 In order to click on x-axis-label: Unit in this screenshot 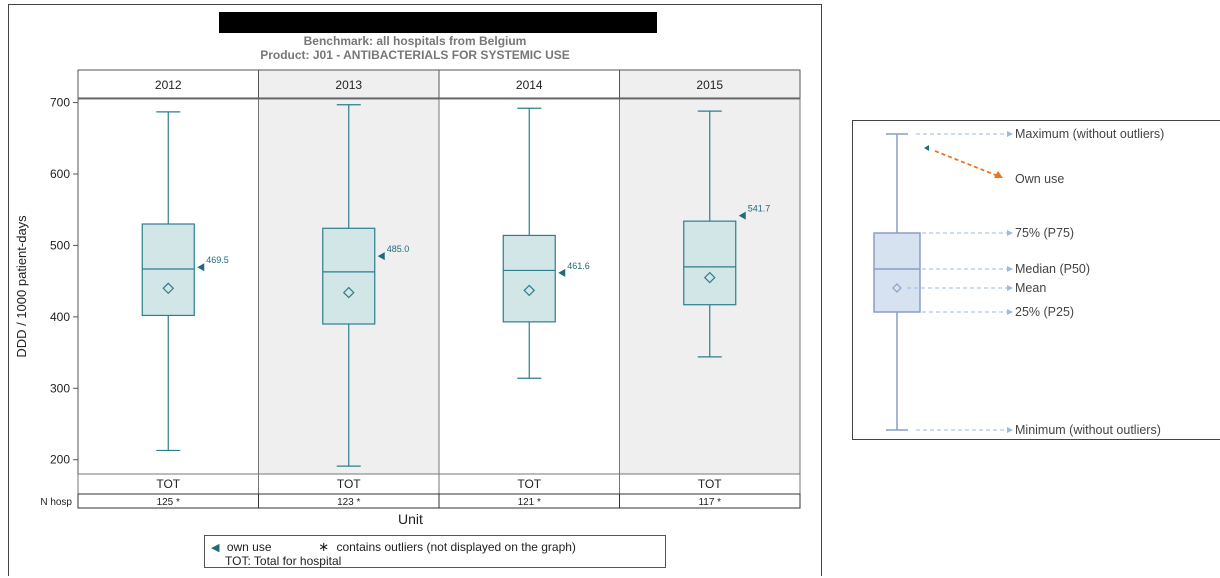, I will do `click(410, 519)`.